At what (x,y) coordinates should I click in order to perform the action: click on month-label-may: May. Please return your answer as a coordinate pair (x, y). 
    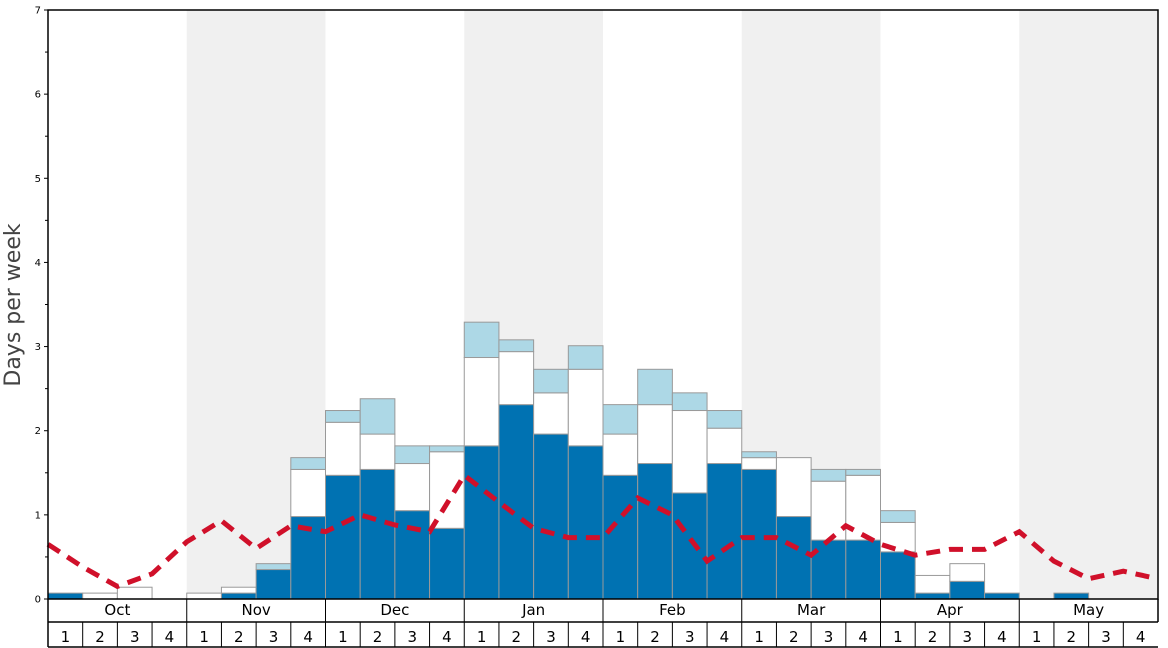
    Looking at the image, I should click on (1088, 610).